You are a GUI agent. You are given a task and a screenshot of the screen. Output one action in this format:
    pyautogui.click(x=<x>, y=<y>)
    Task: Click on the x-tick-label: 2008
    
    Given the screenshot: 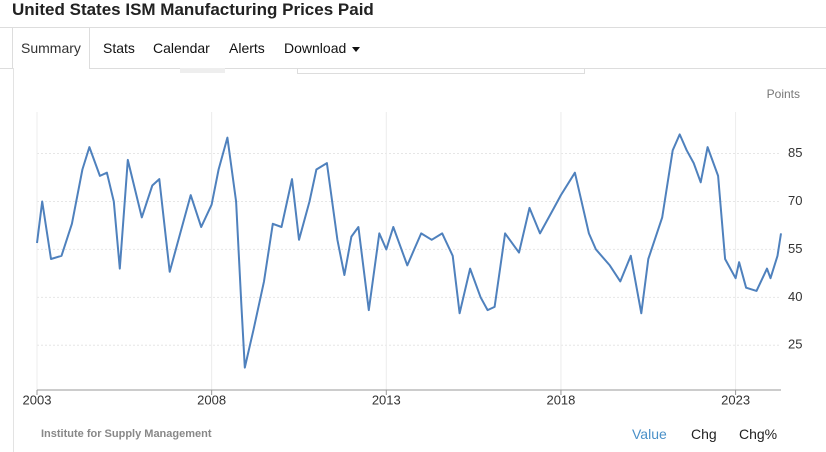 What is the action you would take?
    pyautogui.click(x=211, y=399)
    